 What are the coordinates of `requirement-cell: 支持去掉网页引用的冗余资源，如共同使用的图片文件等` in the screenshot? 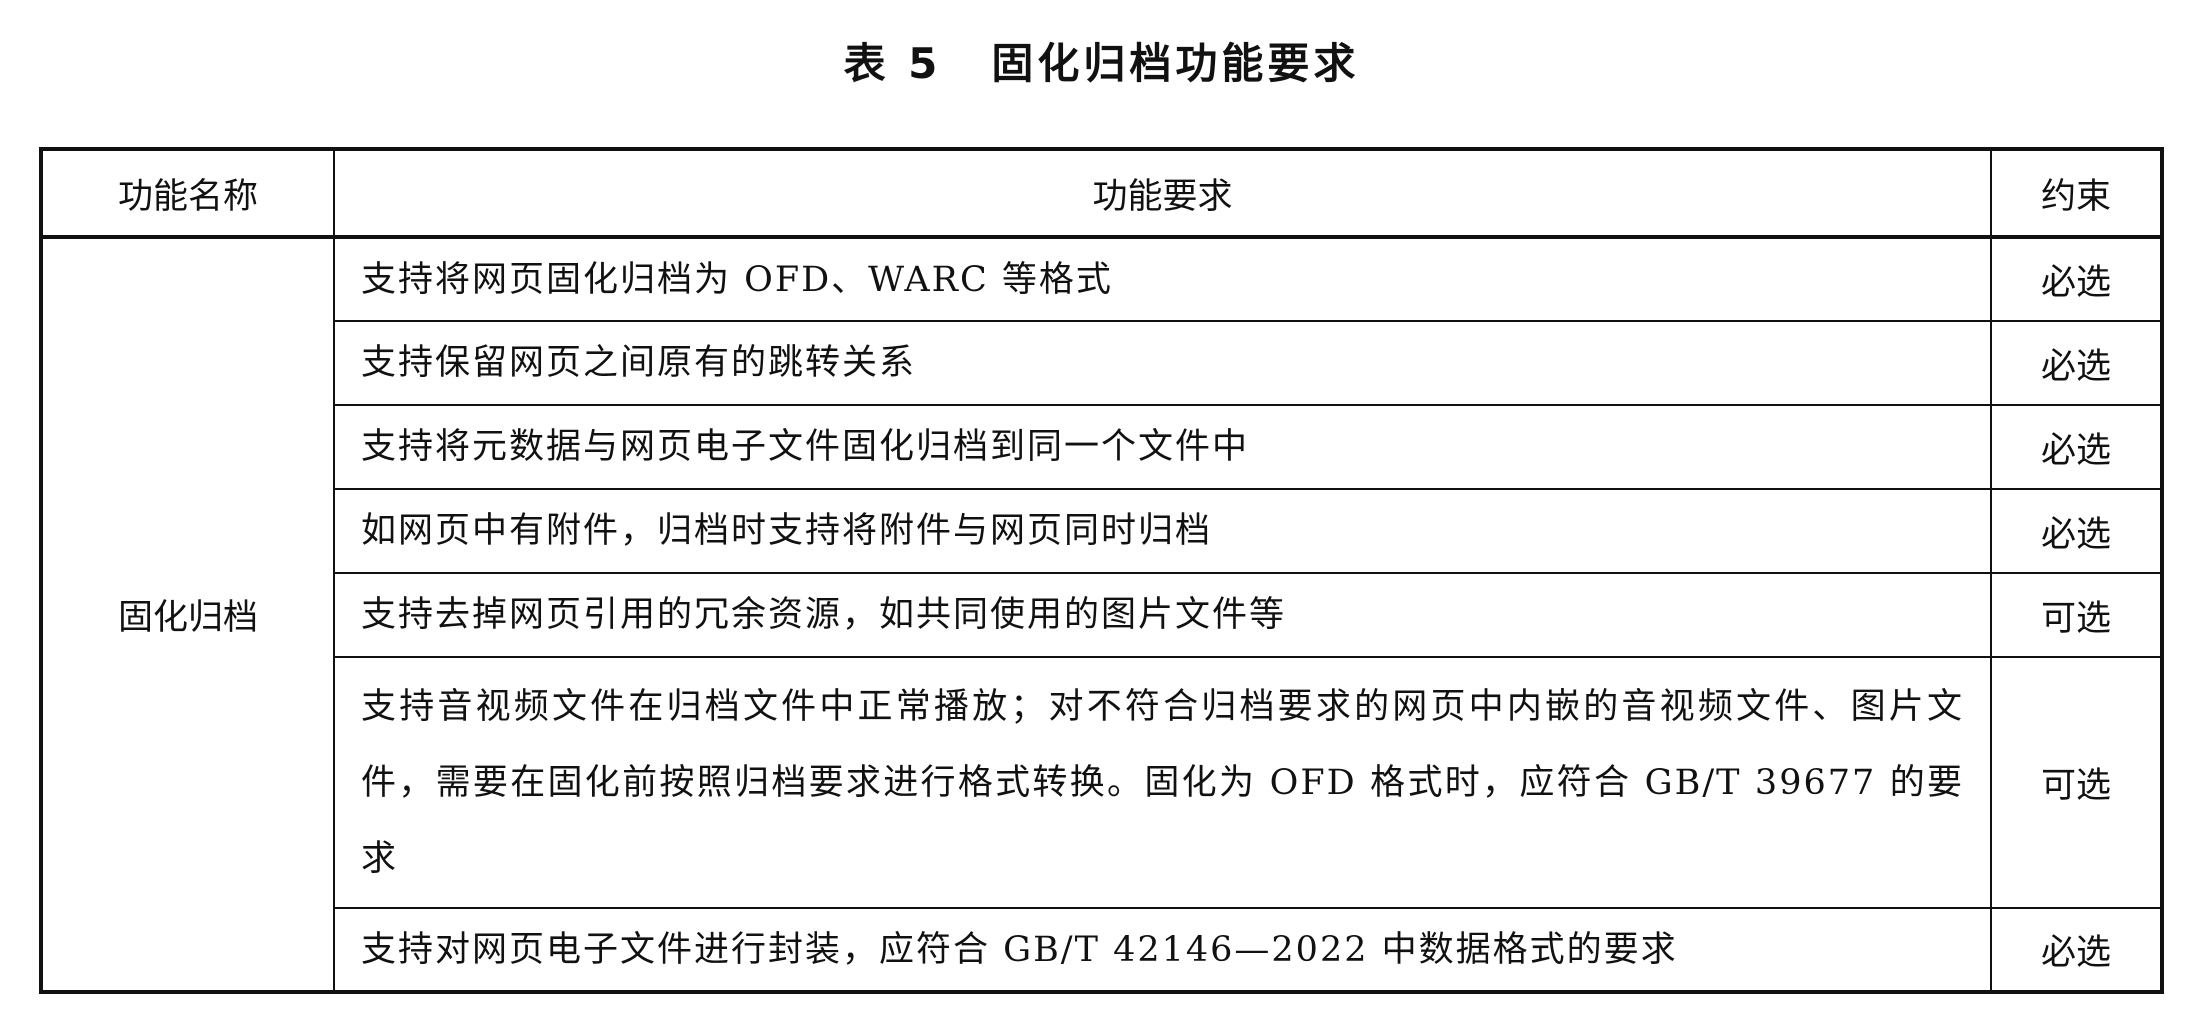 It's located at (1162, 615).